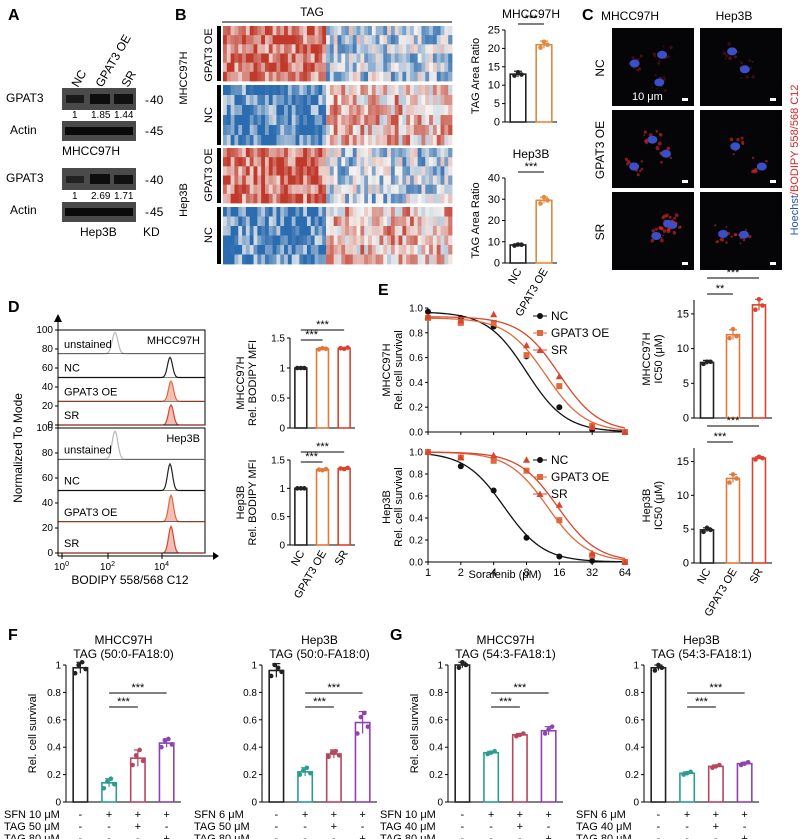 The width and height of the screenshot is (800, 839). What do you see at coordinates (334, 815) in the screenshot?
I see `treatment-mark: +` at bounding box center [334, 815].